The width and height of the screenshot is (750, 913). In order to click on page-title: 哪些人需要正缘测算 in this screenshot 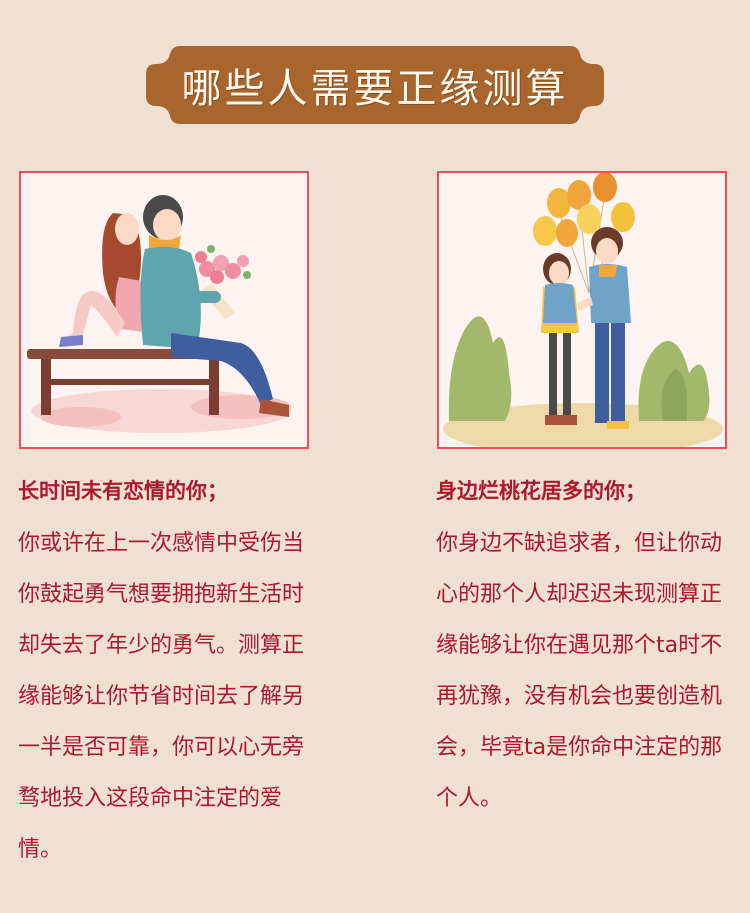, I will do `click(375, 89)`.